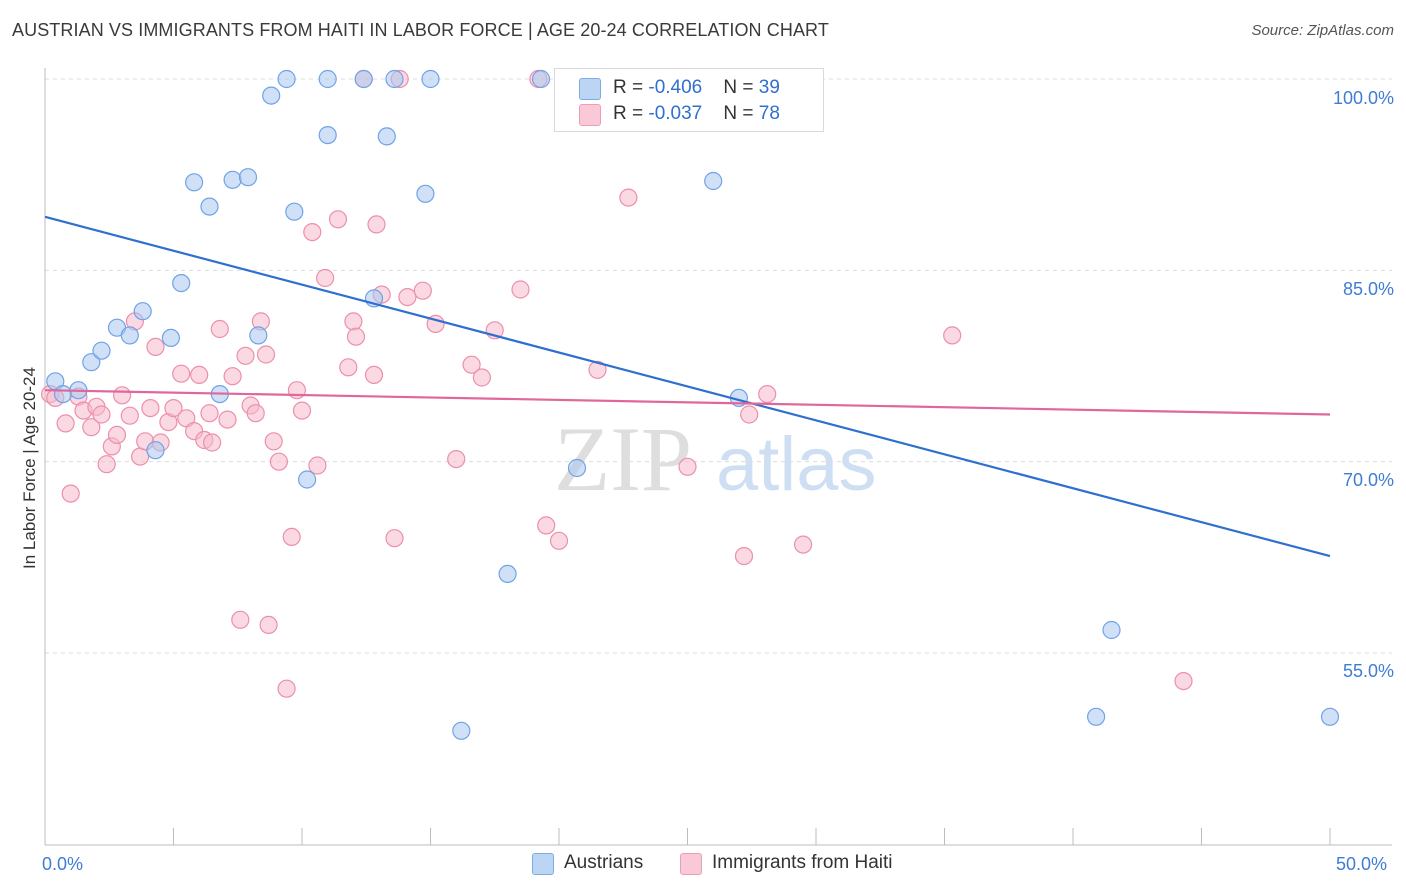  What do you see at coordinates (604, 862) in the screenshot?
I see `bottom-label-austrians: Austrians` at bounding box center [604, 862].